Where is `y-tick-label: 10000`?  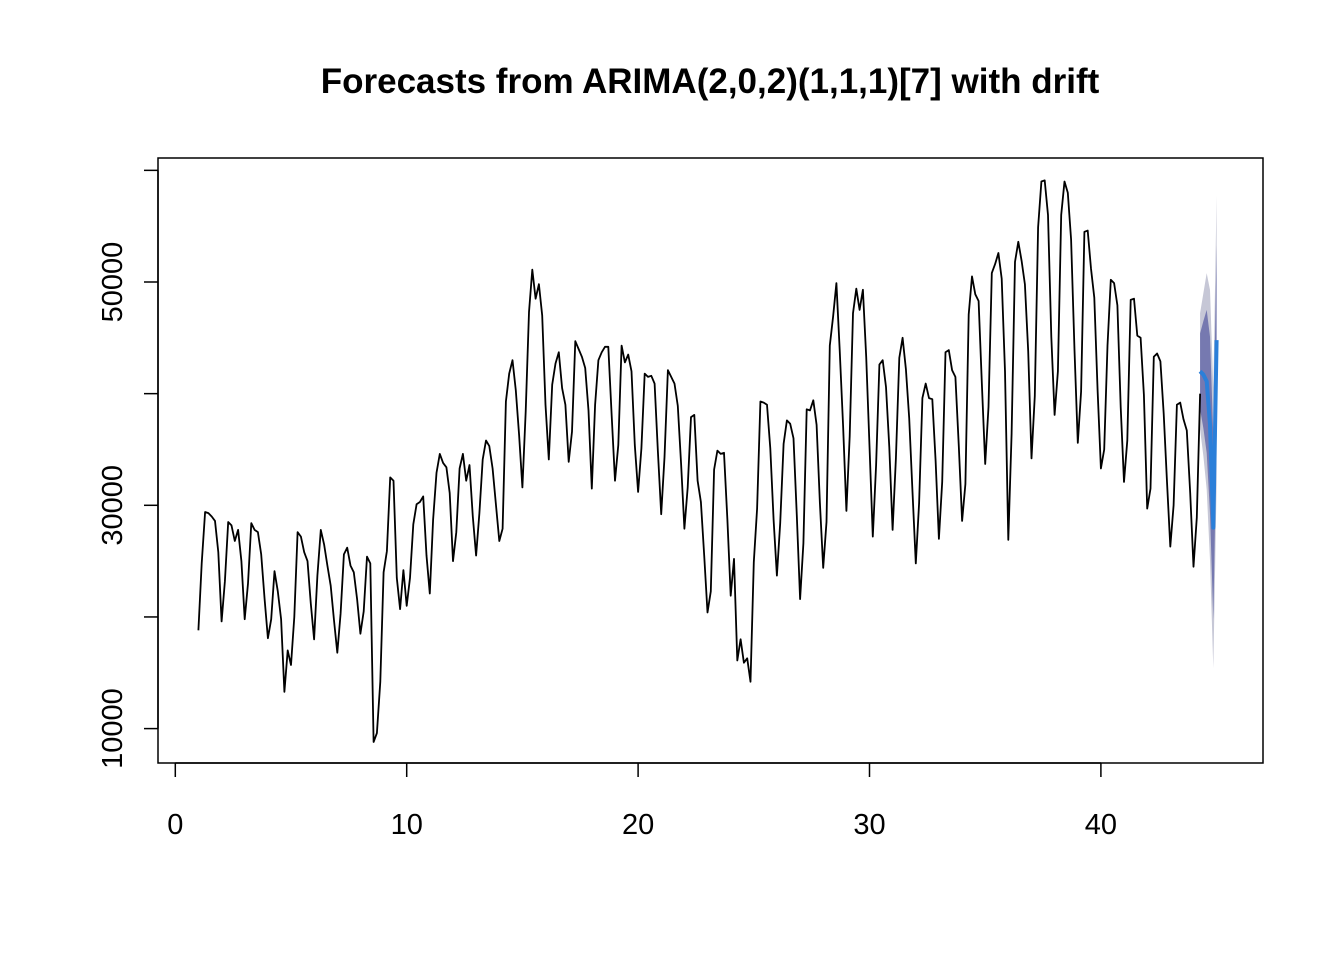 y-tick-label: 10000 is located at coordinates (113, 728).